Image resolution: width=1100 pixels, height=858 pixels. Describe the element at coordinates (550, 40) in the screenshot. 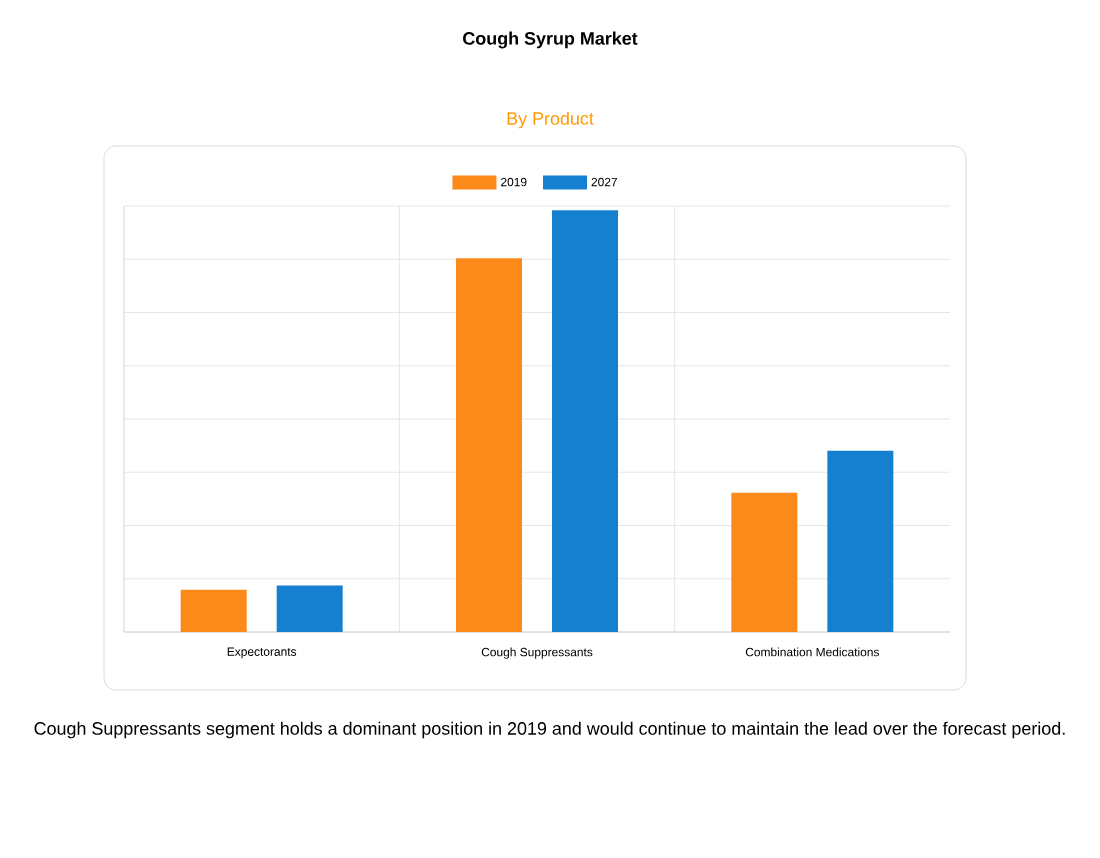

I see `chart-title: Cough Syrup Market` at that location.